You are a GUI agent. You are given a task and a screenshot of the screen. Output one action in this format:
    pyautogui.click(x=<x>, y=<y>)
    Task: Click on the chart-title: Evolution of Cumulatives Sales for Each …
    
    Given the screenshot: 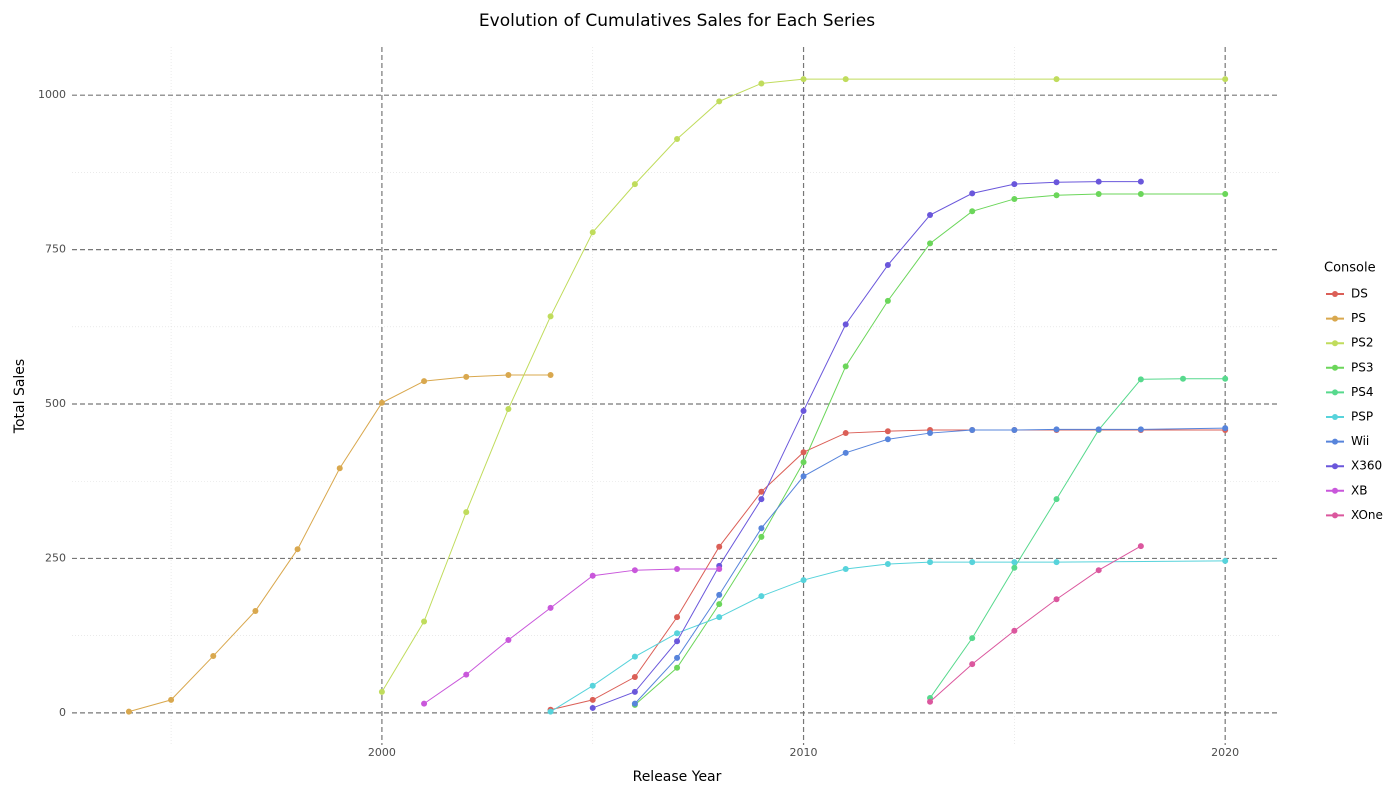 What is the action you would take?
    pyautogui.click(x=677, y=21)
    